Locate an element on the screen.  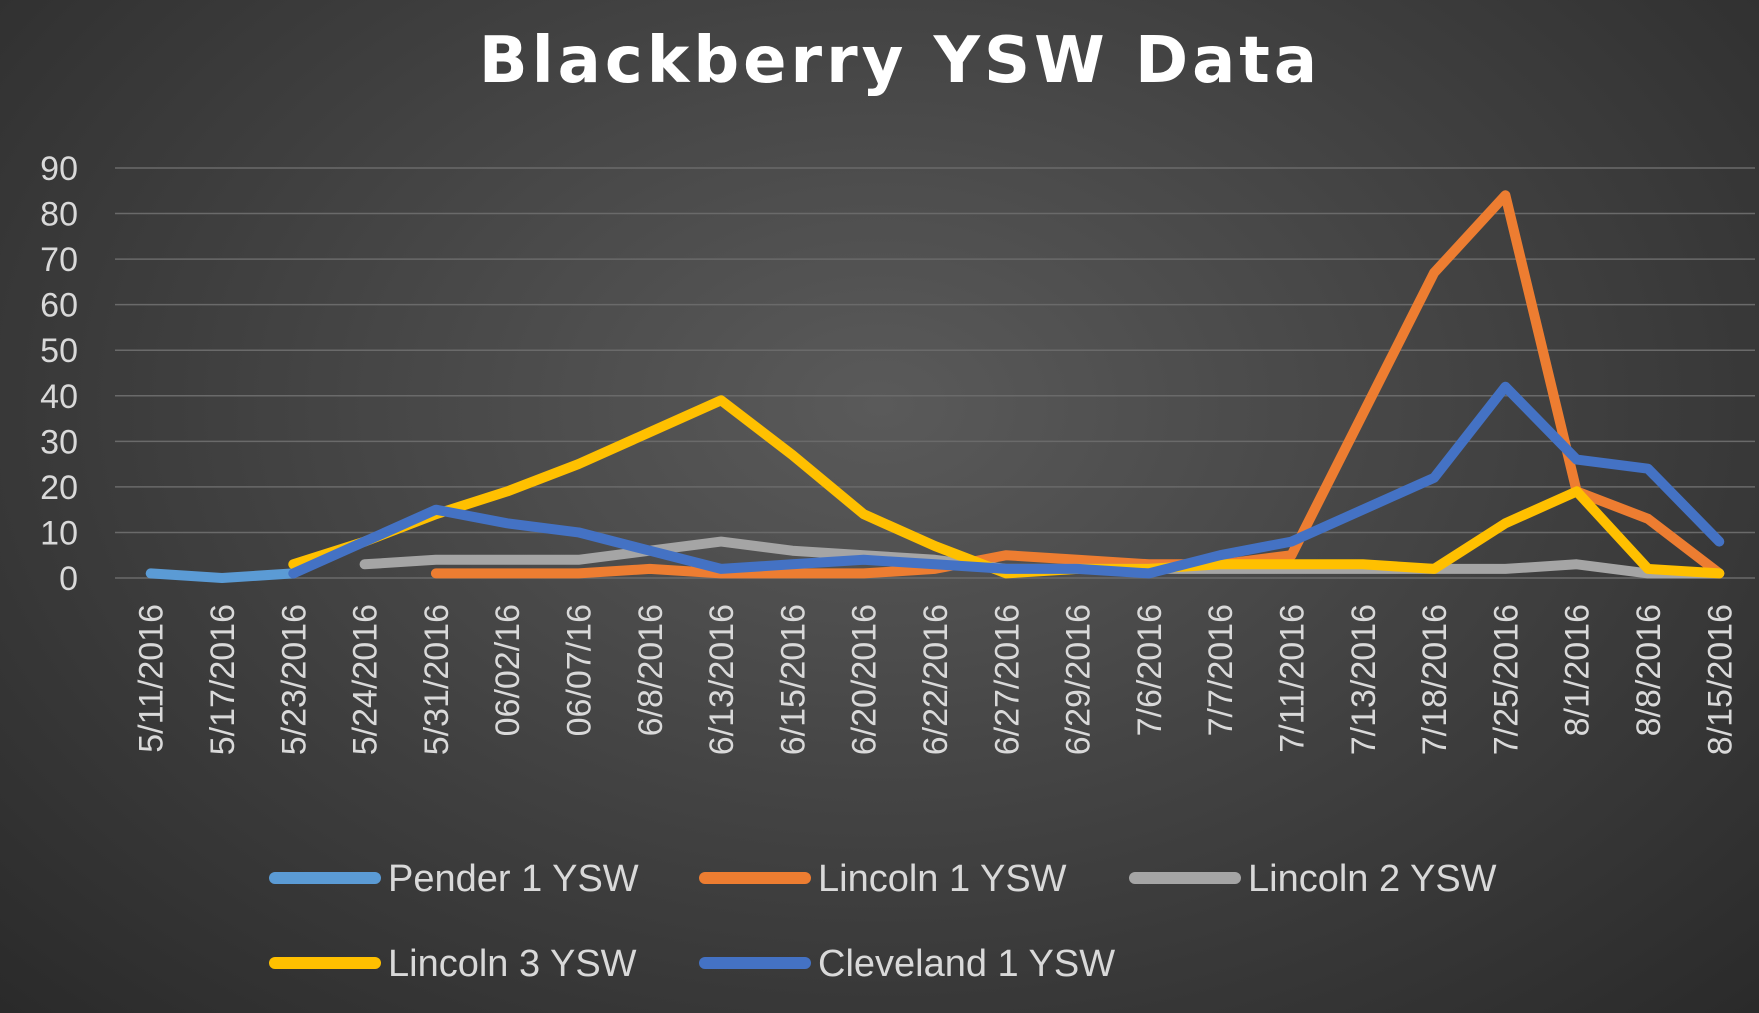
x-tick-label: 6/15/2016 is located at coordinates (793, 679).